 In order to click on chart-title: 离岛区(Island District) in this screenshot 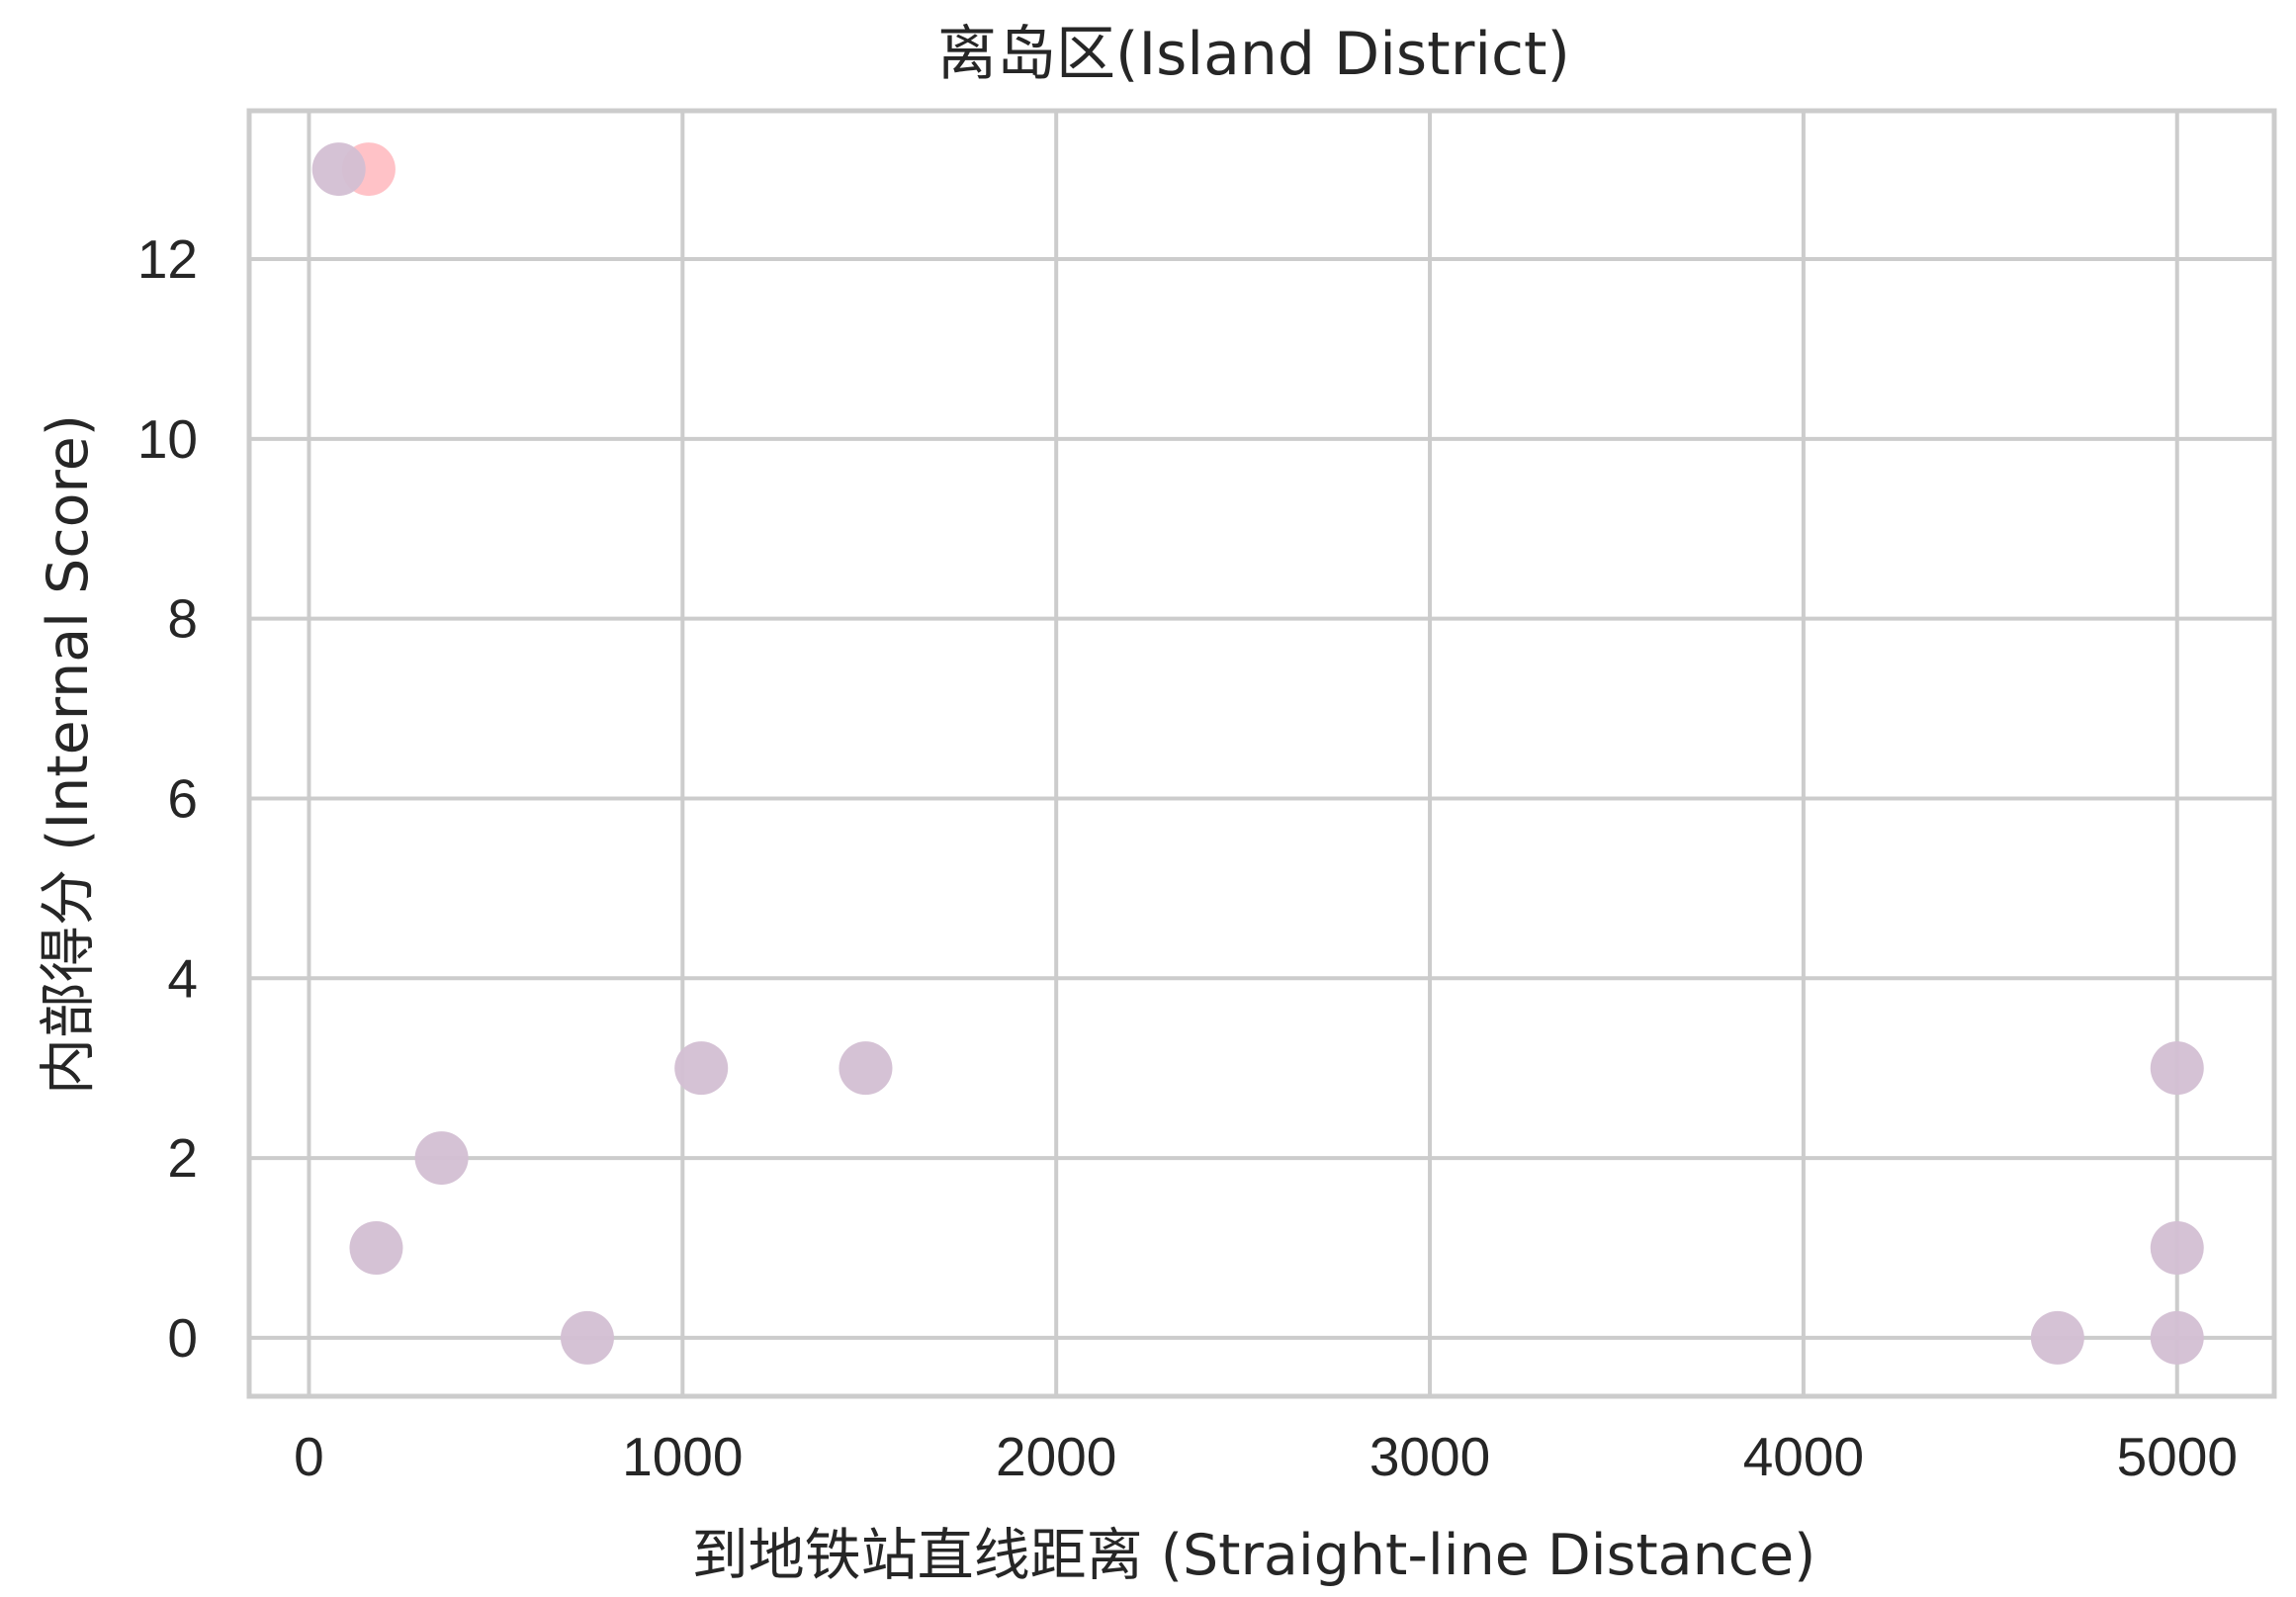, I will do `click(1253, 55)`.